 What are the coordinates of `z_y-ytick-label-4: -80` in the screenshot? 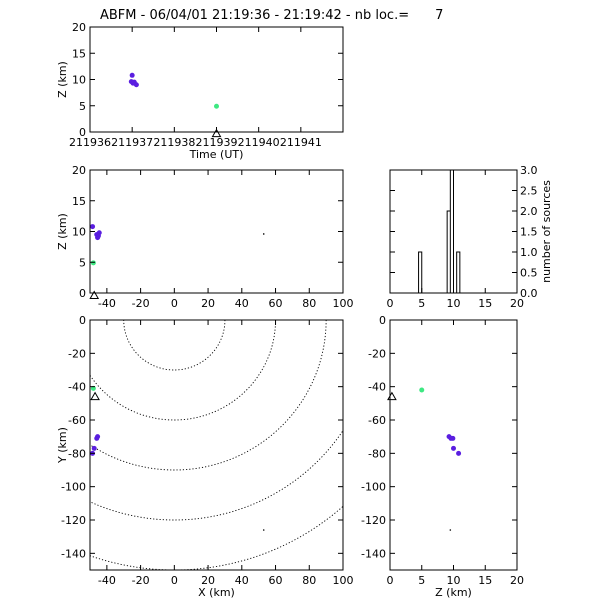 It's located at (377, 453).